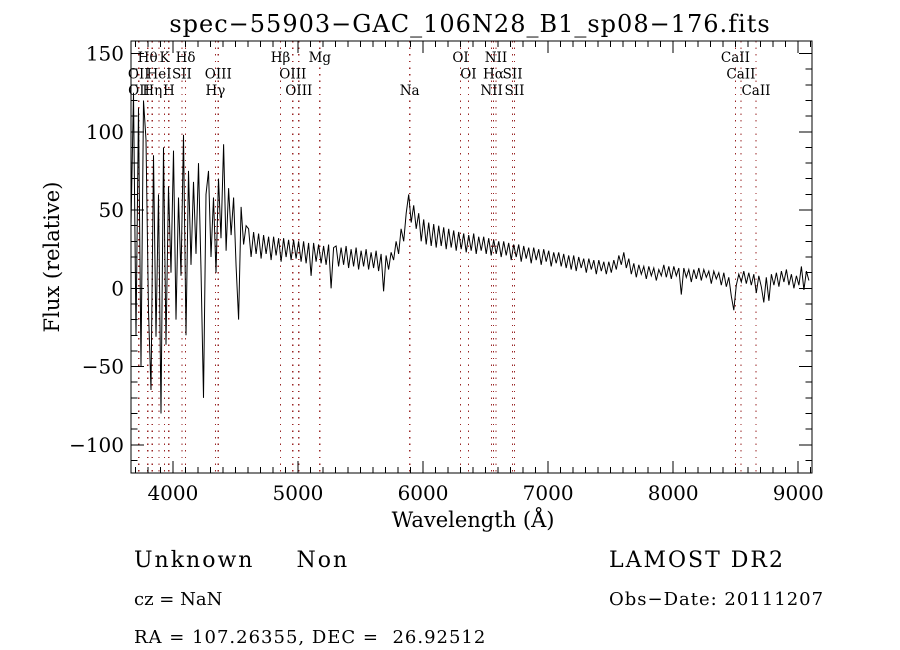 The width and height of the screenshot is (900, 650). Describe the element at coordinates (697, 560) in the screenshot. I see `survey-label: LAMOST DR2` at that location.